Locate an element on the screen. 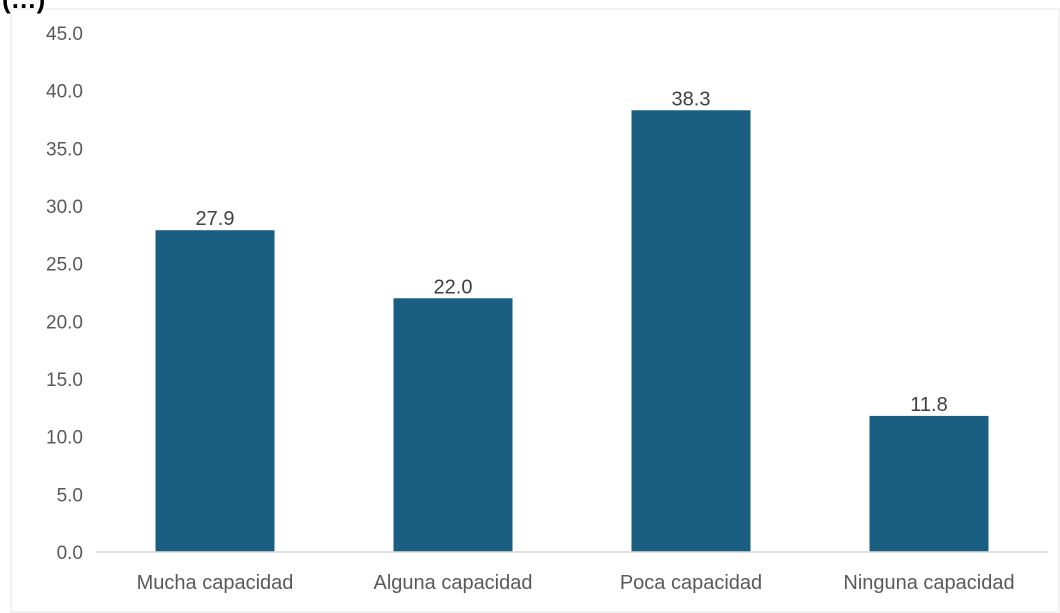 This screenshot has width=1060, height=613. y-tick-label: 45.0 is located at coordinates (64, 34).